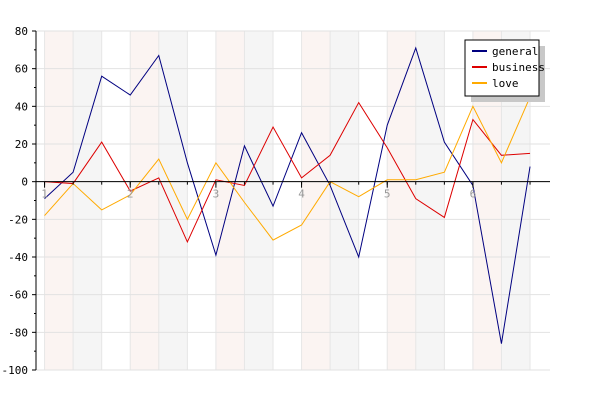 The width and height of the screenshot is (600, 400). Describe the element at coordinates (473, 194) in the screenshot. I see `x-tick-label: 6` at that location.